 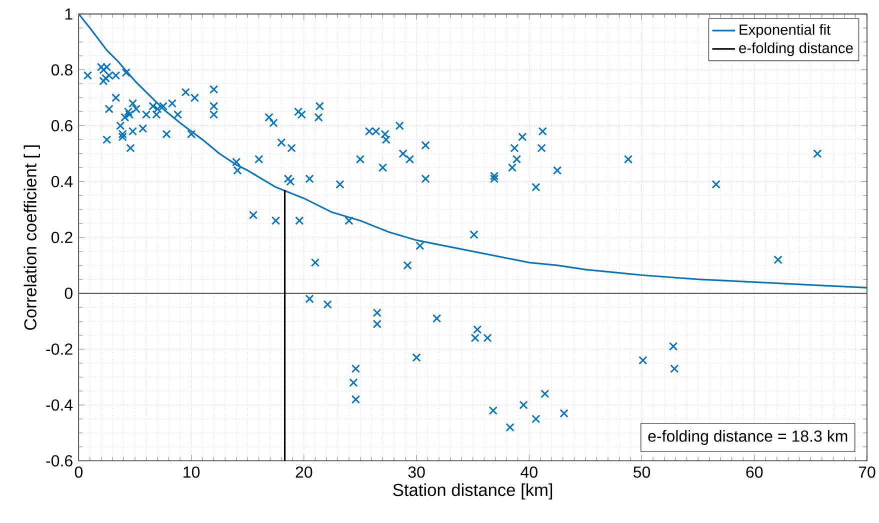 What do you see at coordinates (61, 238) in the screenshot?
I see `y-tick-label: 0.2` at bounding box center [61, 238].